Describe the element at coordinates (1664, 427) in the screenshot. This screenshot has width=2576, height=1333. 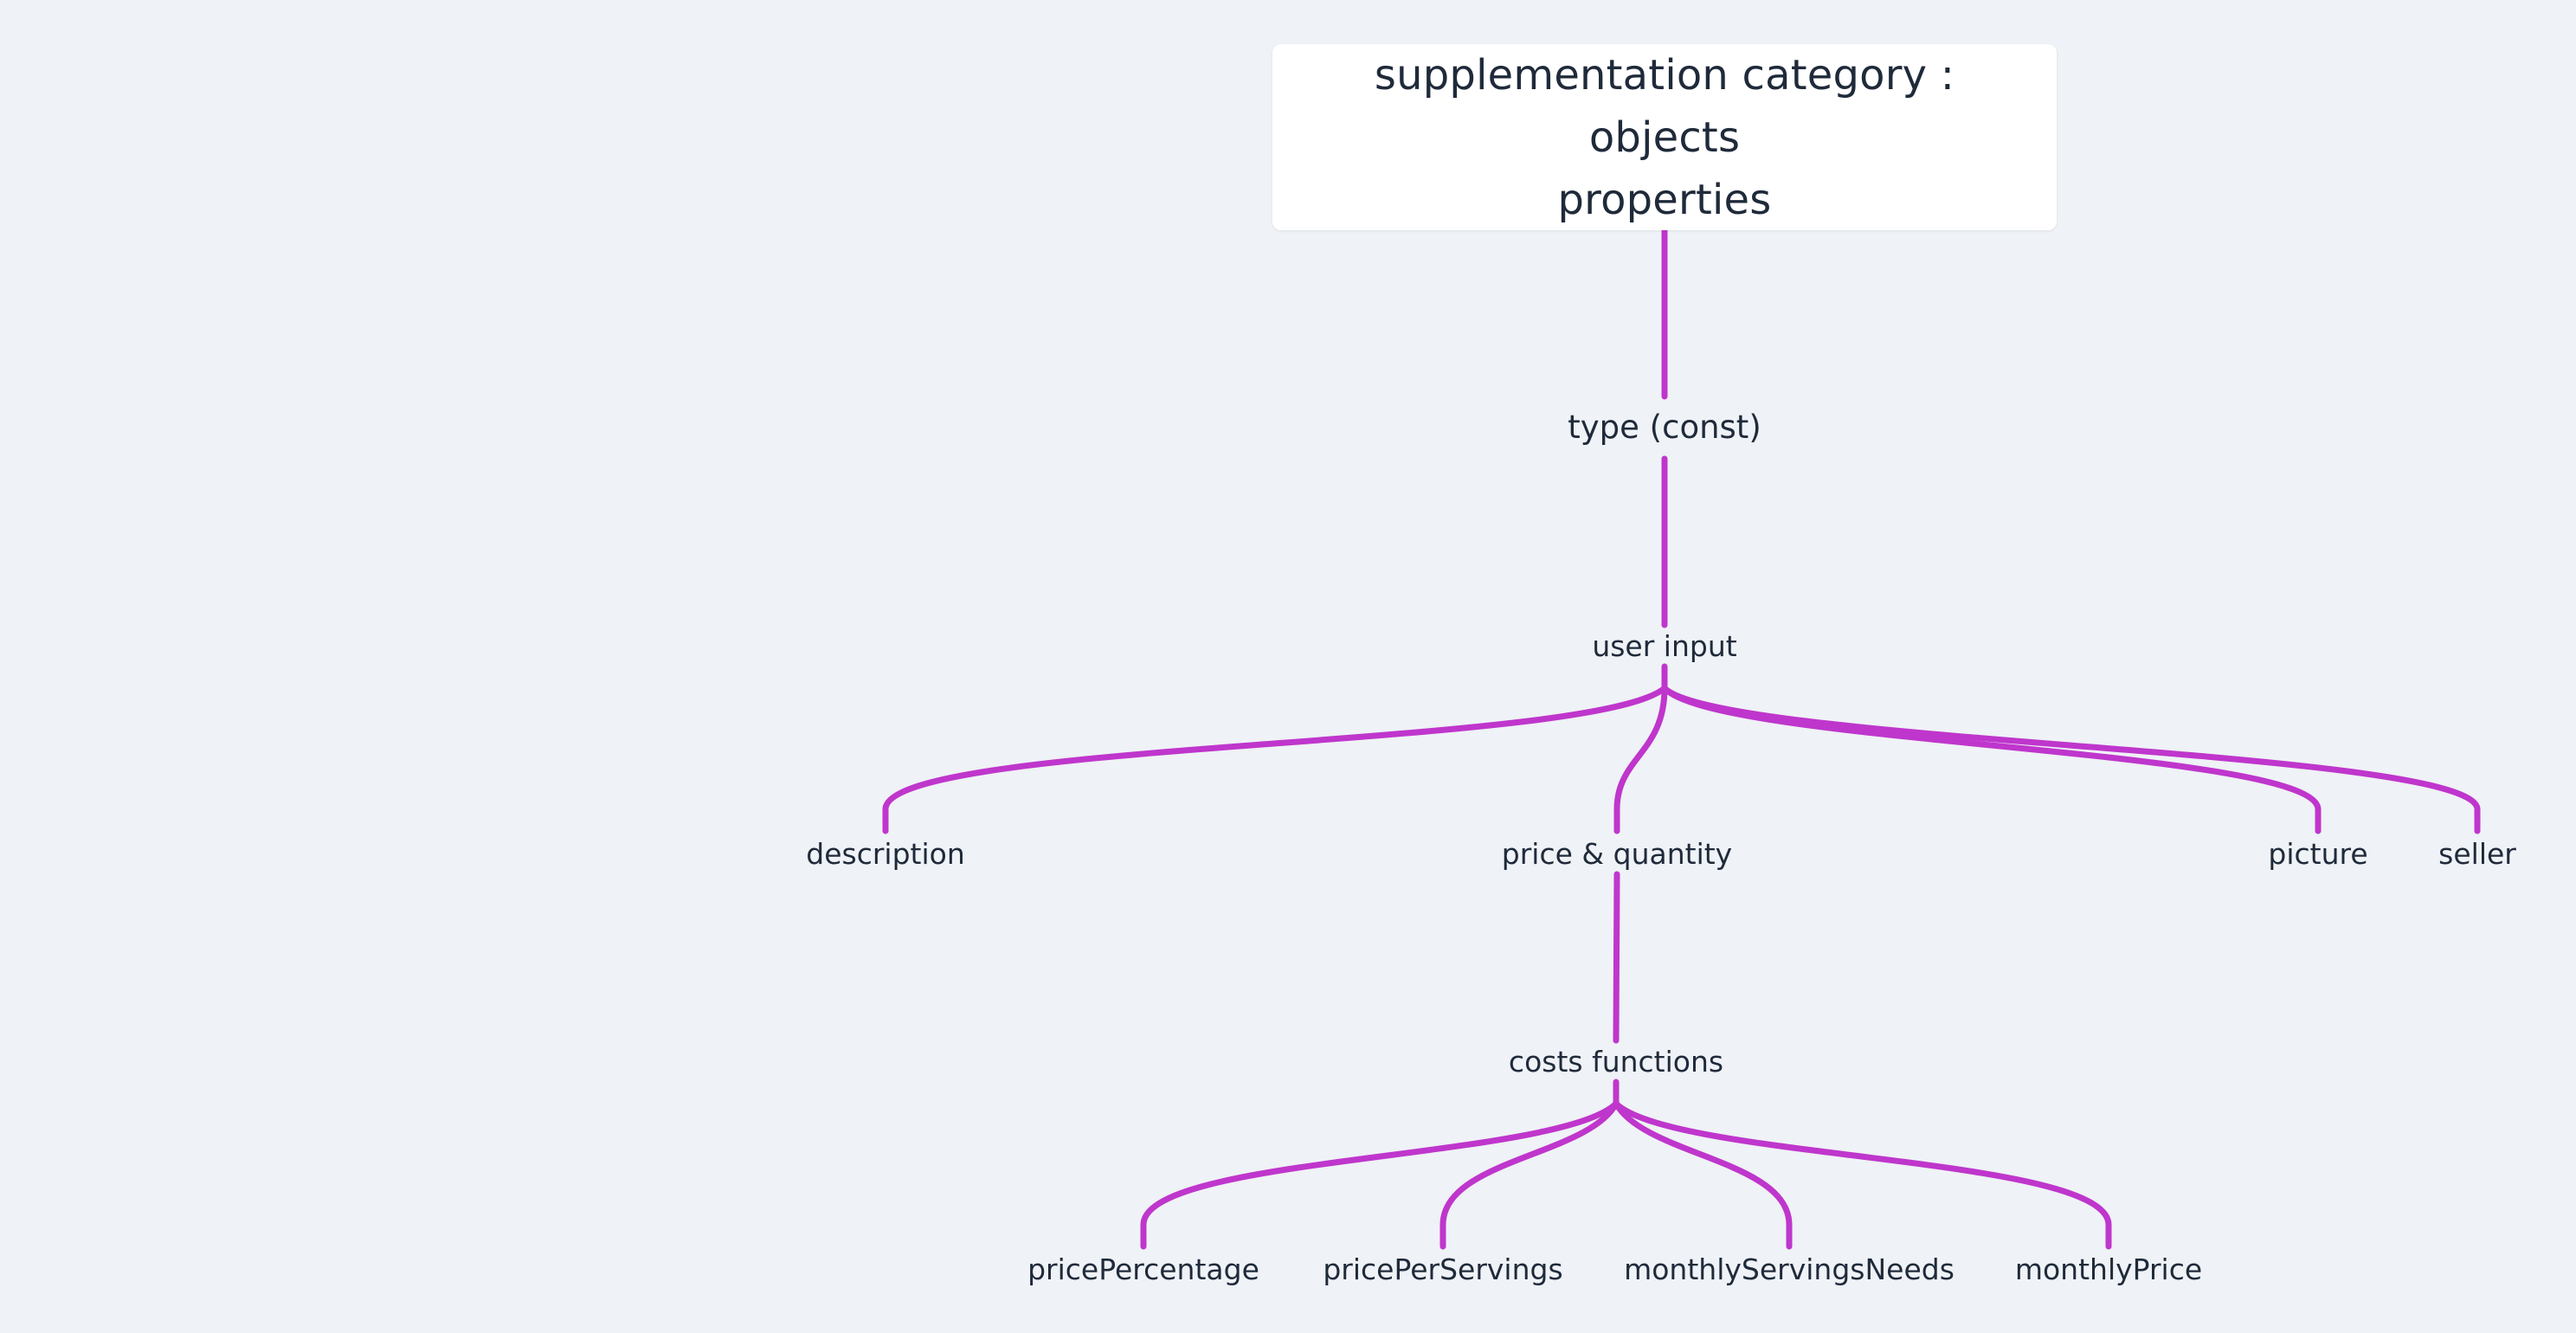
I see `node-type-const: type (const)` at that location.